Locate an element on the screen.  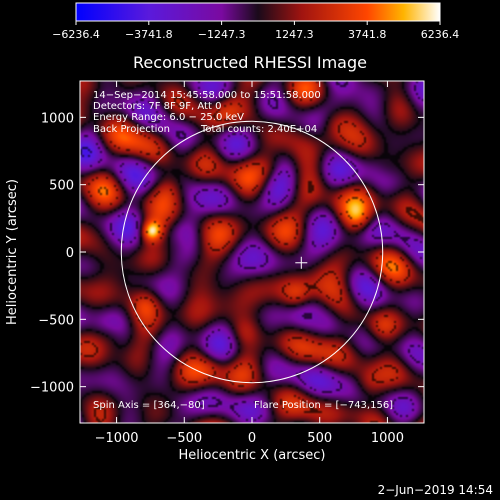
sun-center-marker is located at coordinates (301, 262).